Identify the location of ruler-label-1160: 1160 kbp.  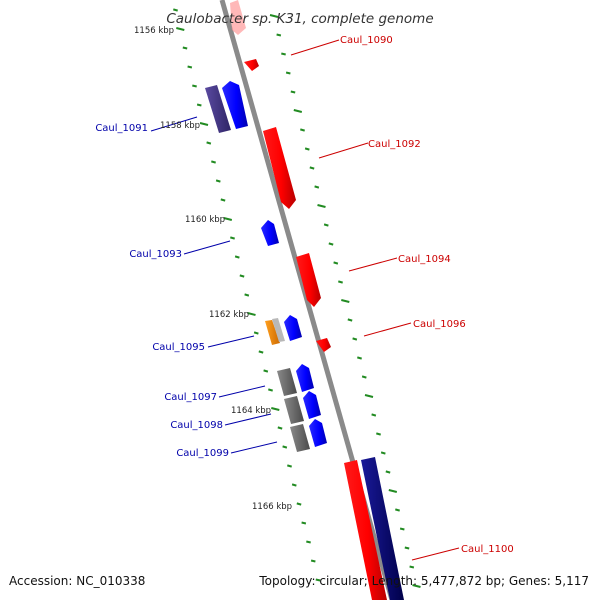
(205, 220).